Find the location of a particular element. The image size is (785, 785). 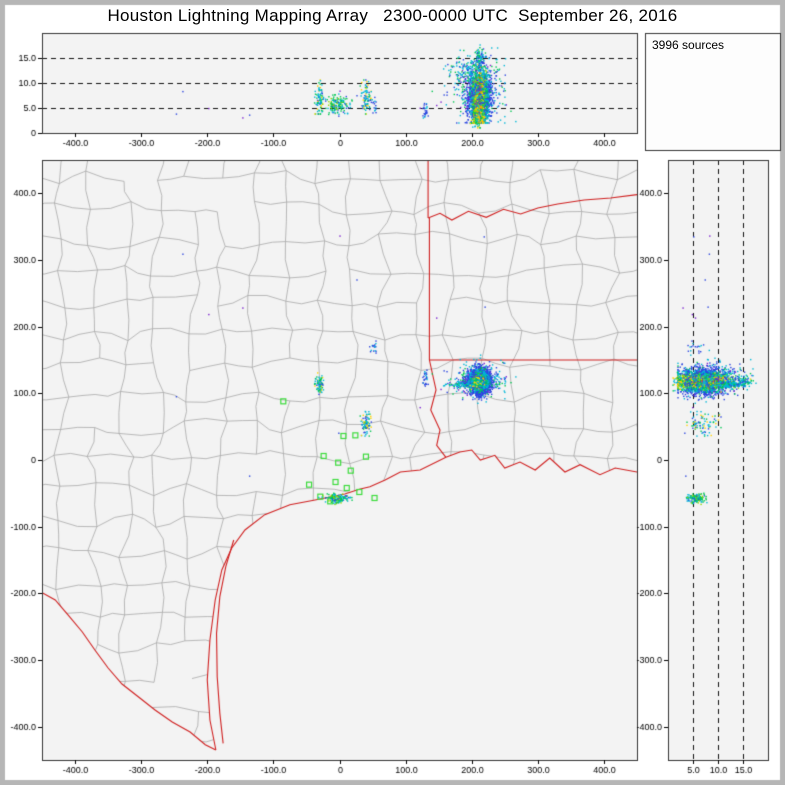

source-count-label: 3996 sources is located at coordinates (688, 45).